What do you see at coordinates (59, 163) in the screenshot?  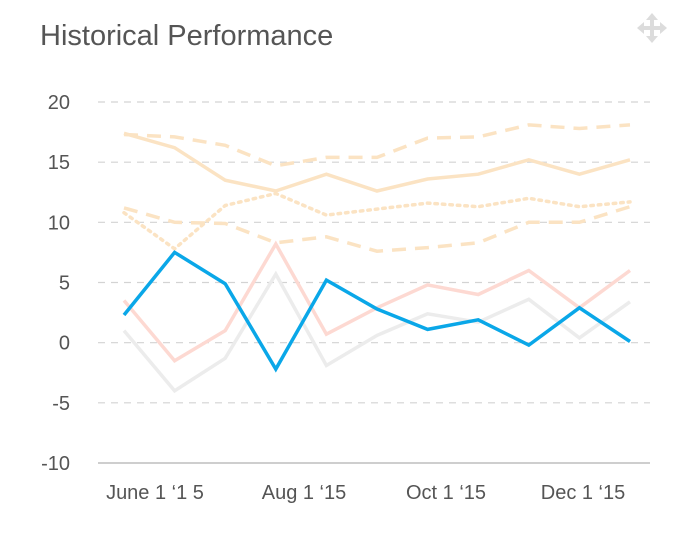 I see `y-tick-label-1: 15` at bounding box center [59, 163].